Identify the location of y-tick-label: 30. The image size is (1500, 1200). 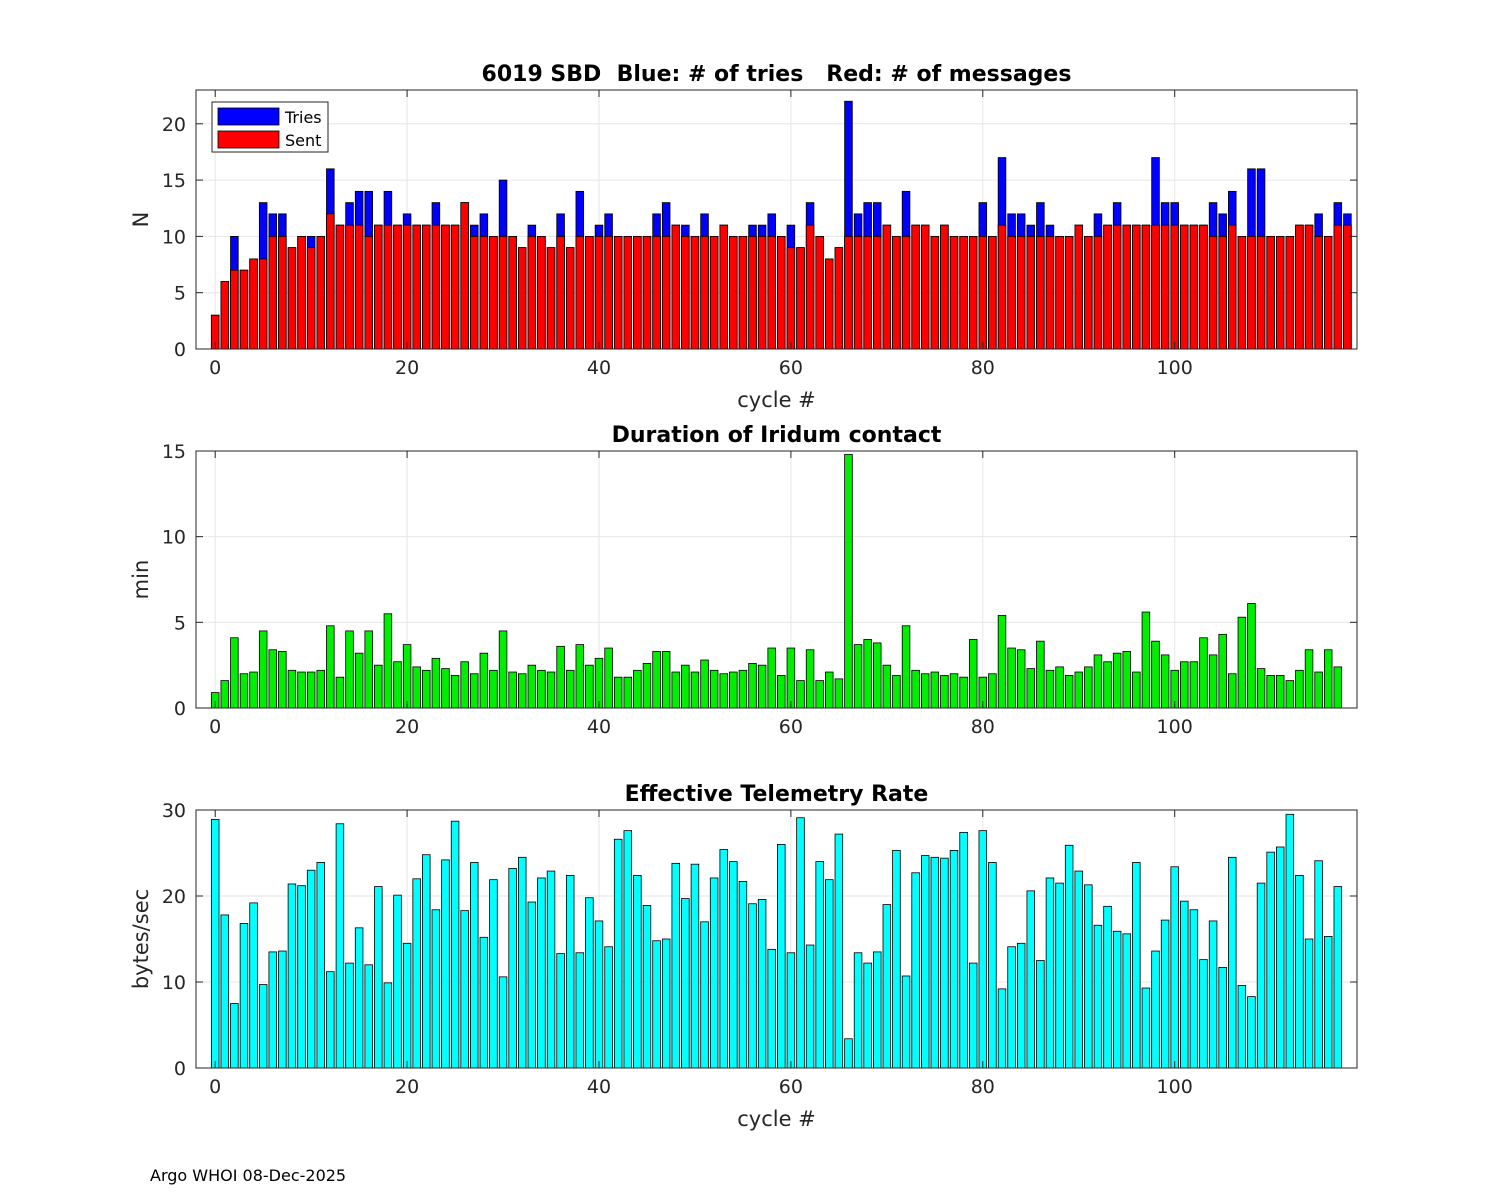
(174, 811).